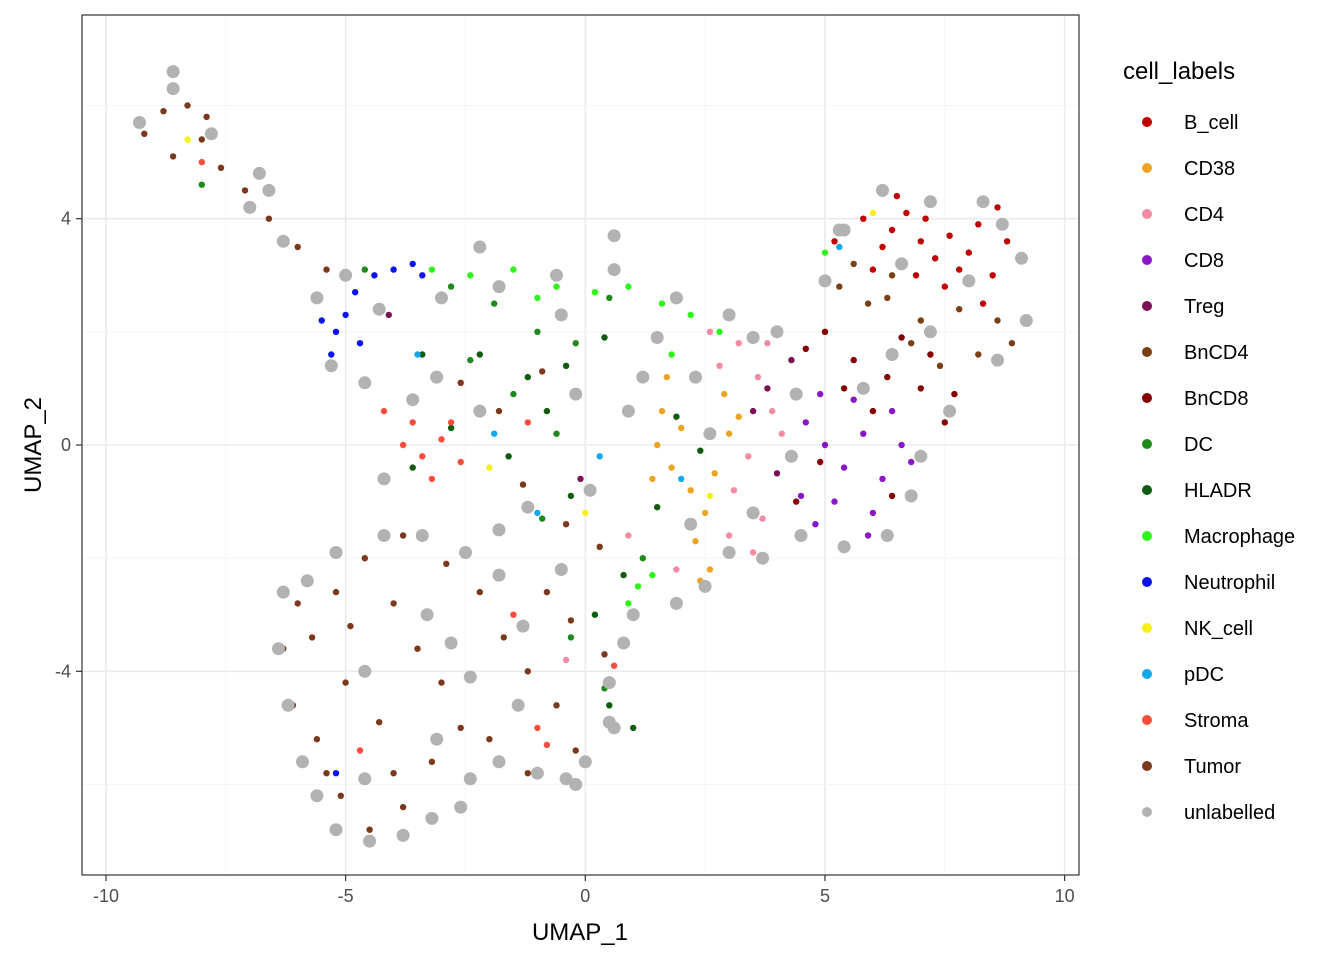 The image size is (1344, 960). I want to click on legend-item: Macrophage, so click(1218, 537).